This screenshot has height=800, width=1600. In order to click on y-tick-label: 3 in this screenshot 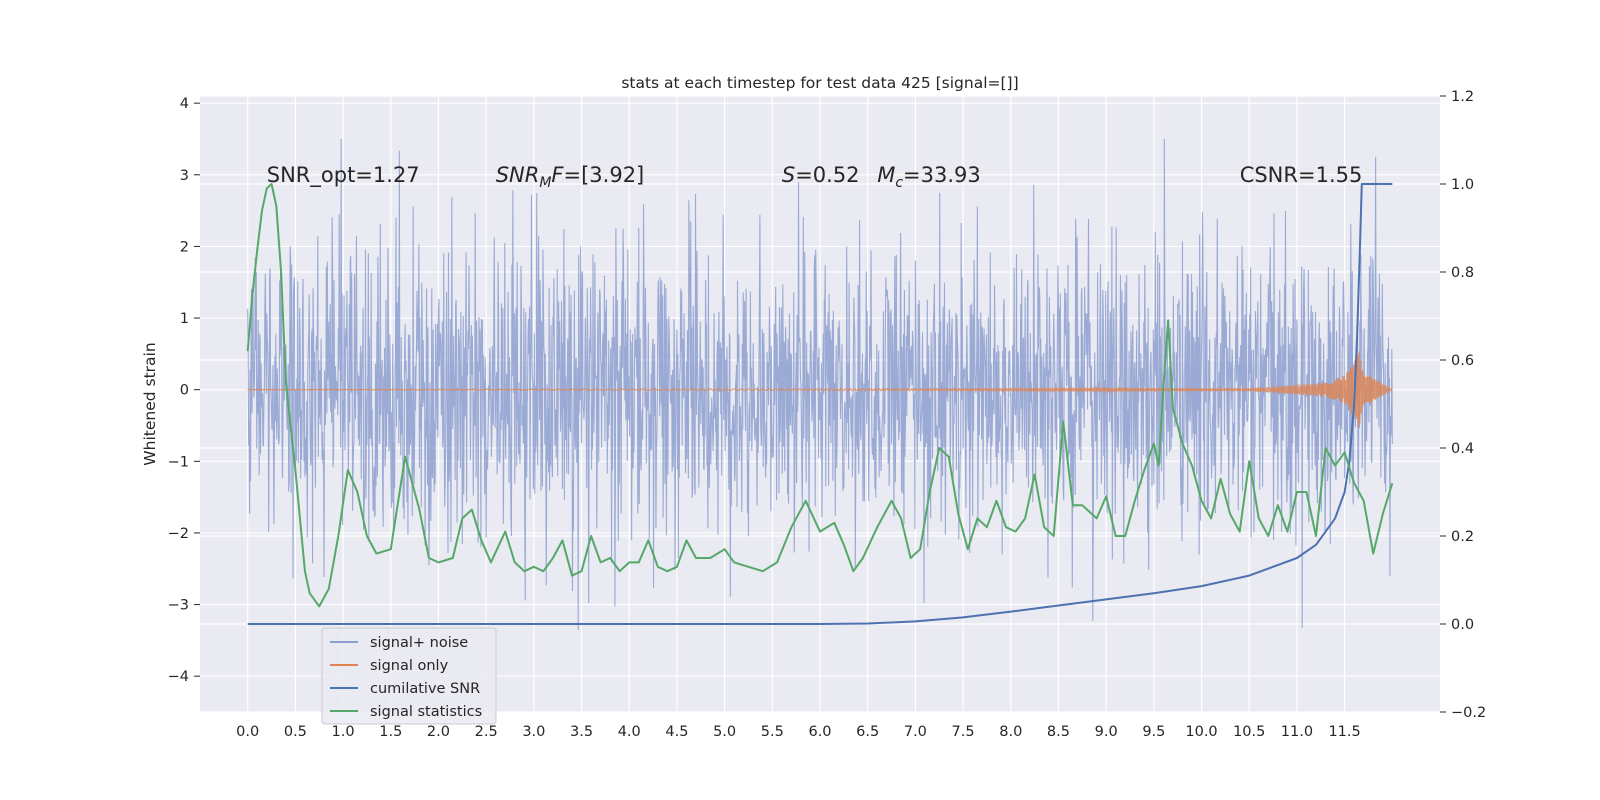, I will do `click(184, 176)`.